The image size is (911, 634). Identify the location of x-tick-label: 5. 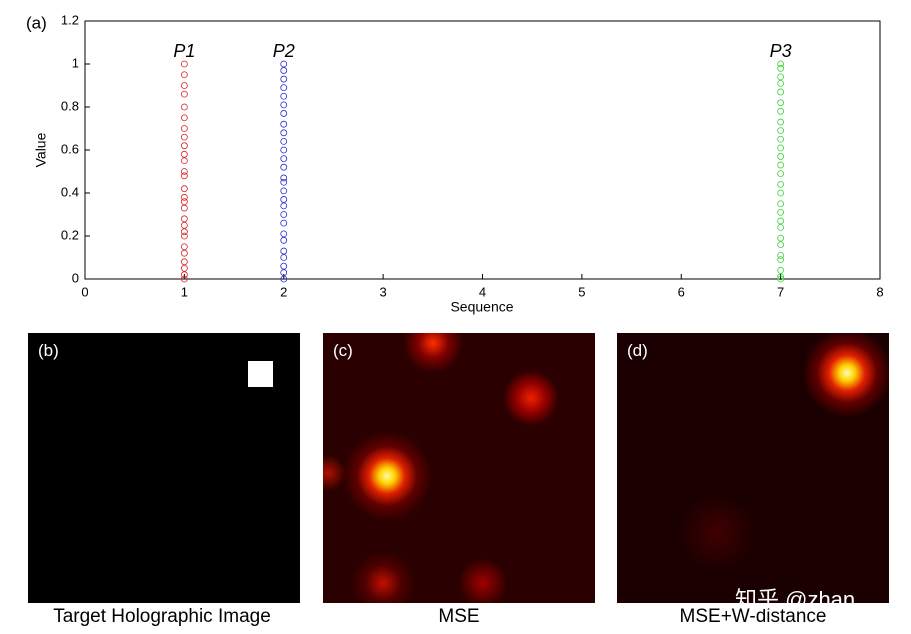
(581, 291).